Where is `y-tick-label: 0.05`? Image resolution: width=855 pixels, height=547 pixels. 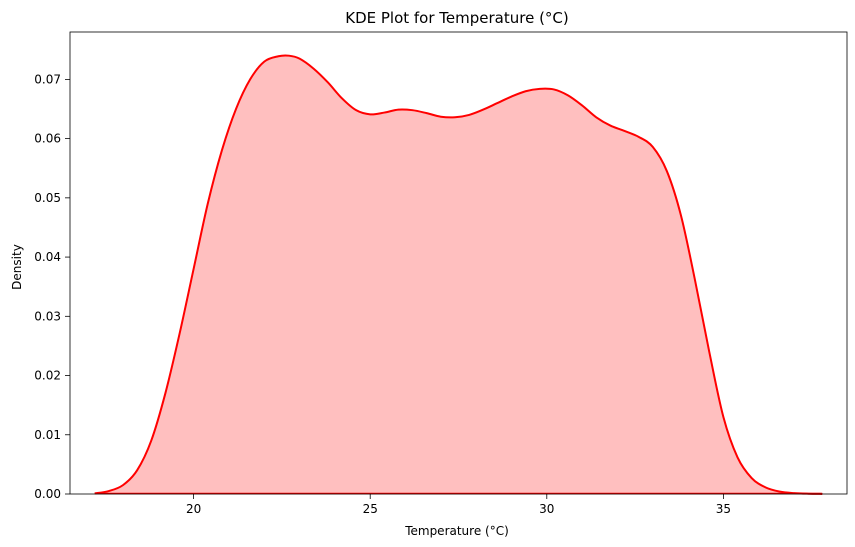
y-tick-label: 0.05 is located at coordinates (47, 198).